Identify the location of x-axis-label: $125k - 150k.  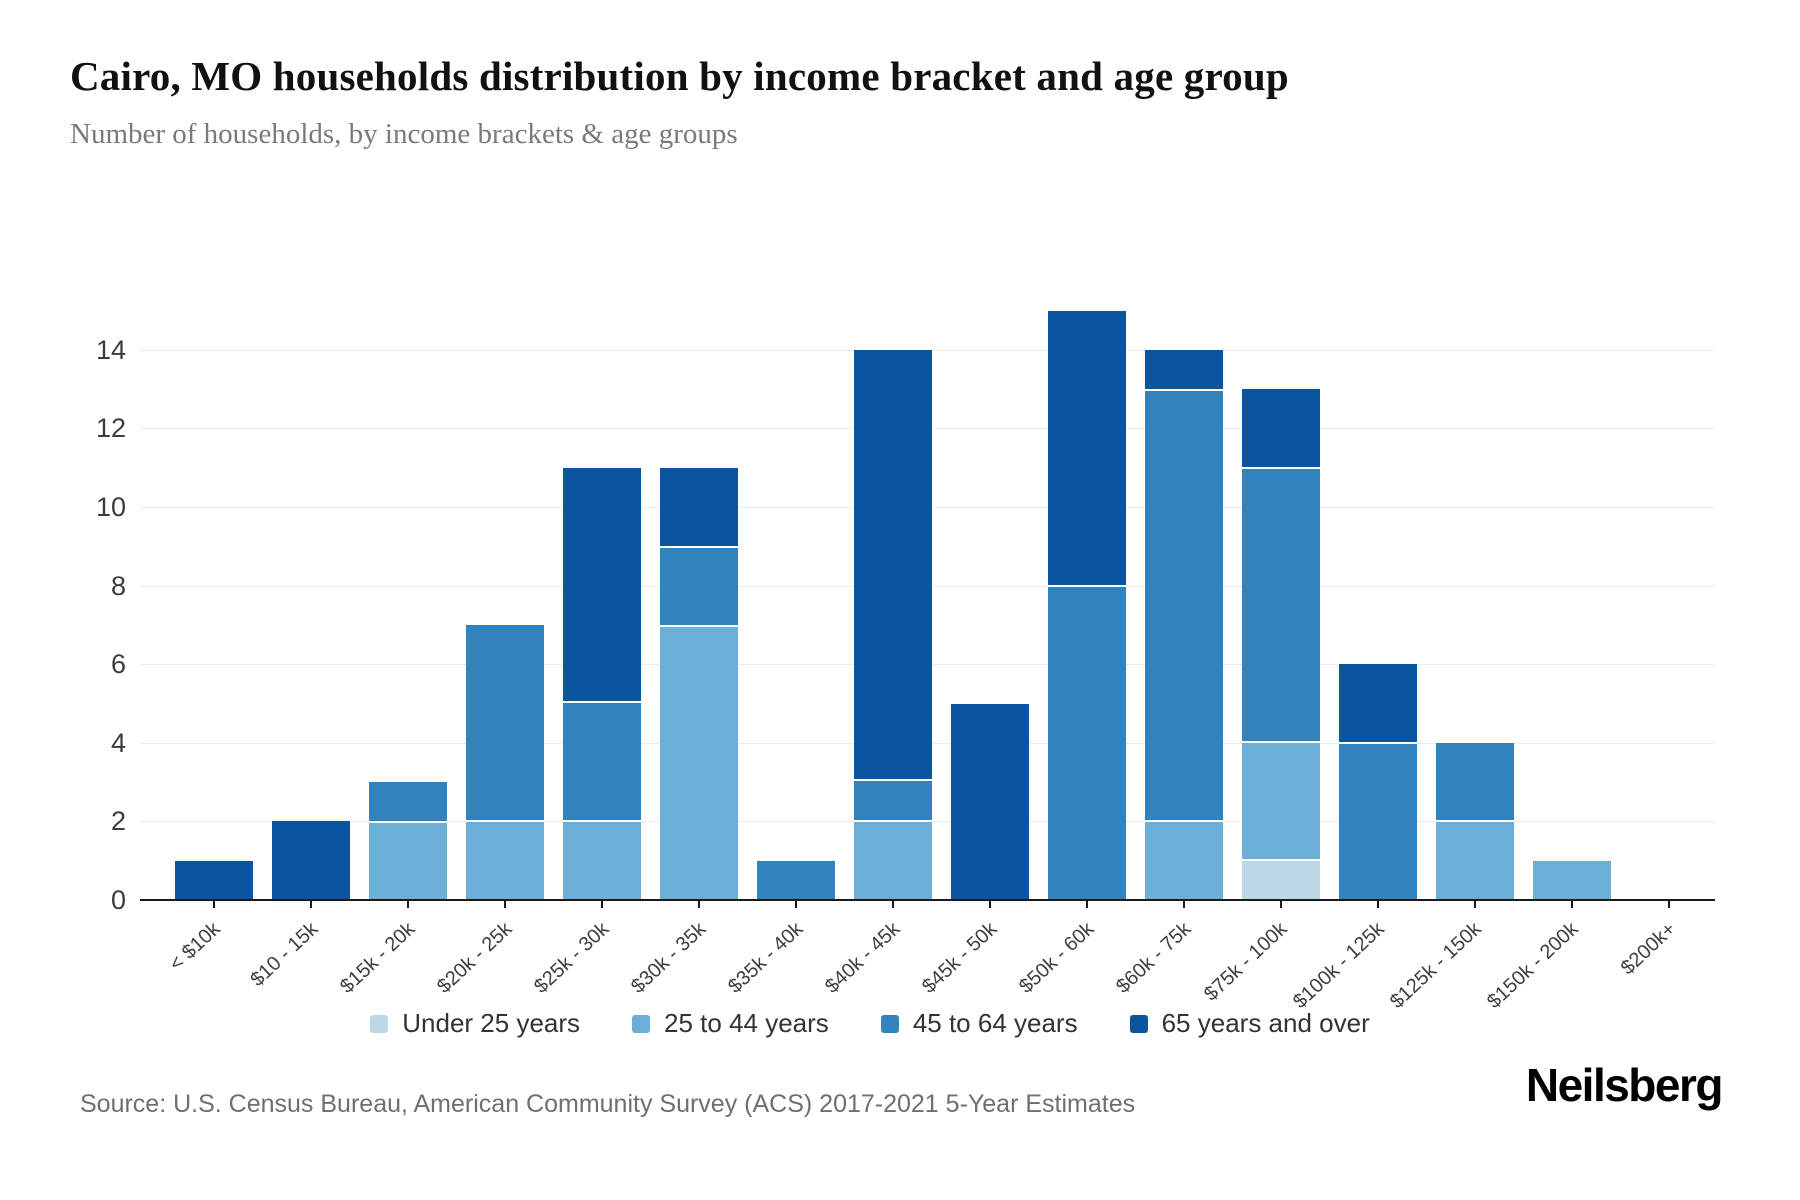
(1436, 965).